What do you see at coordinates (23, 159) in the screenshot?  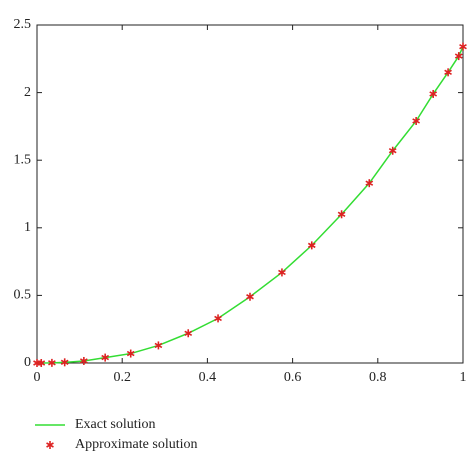 I see `y-tick-label: 1.5` at bounding box center [23, 159].